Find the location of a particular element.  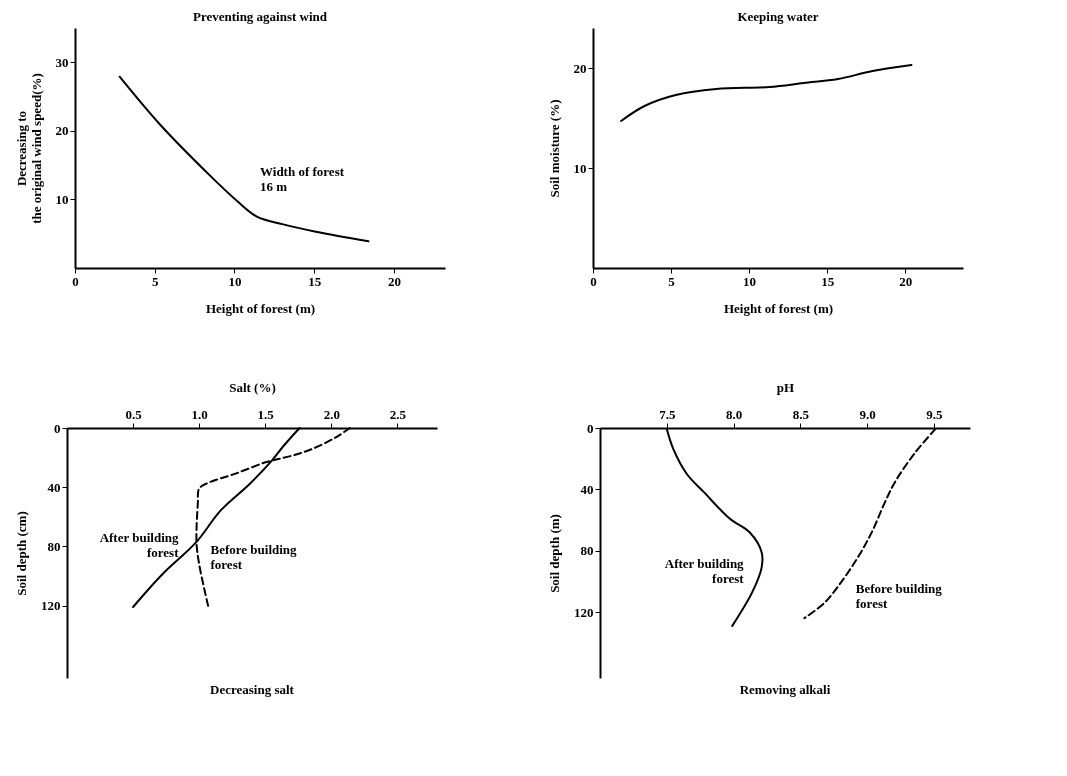

y-axis-title: Soil moisture (%) is located at coordinates (554, 148).